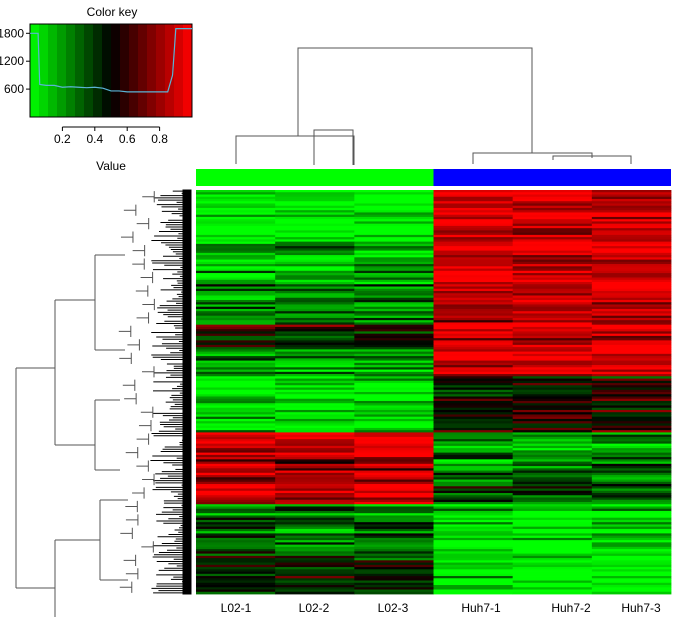  I want to click on row-dendrogram-branch, so click(147, 277).